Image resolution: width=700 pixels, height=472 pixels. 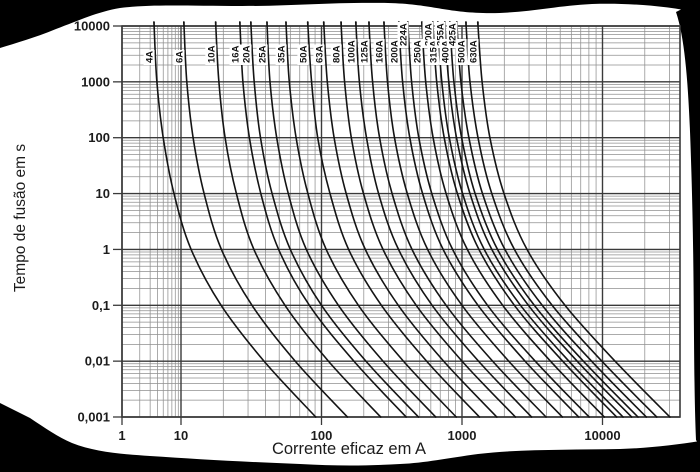 What do you see at coordinates (92, 26) in the screenshot?
I see `y-tick-label: 10000` at bounding box center [92, 26].